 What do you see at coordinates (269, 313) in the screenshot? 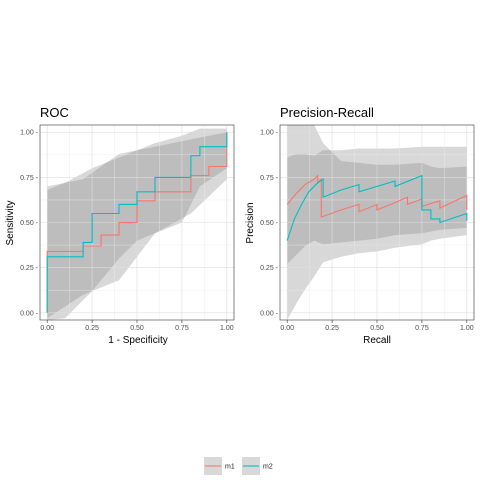
I see `pr-y-tick-label: 0.00 -` at bounding box center [269, 313].